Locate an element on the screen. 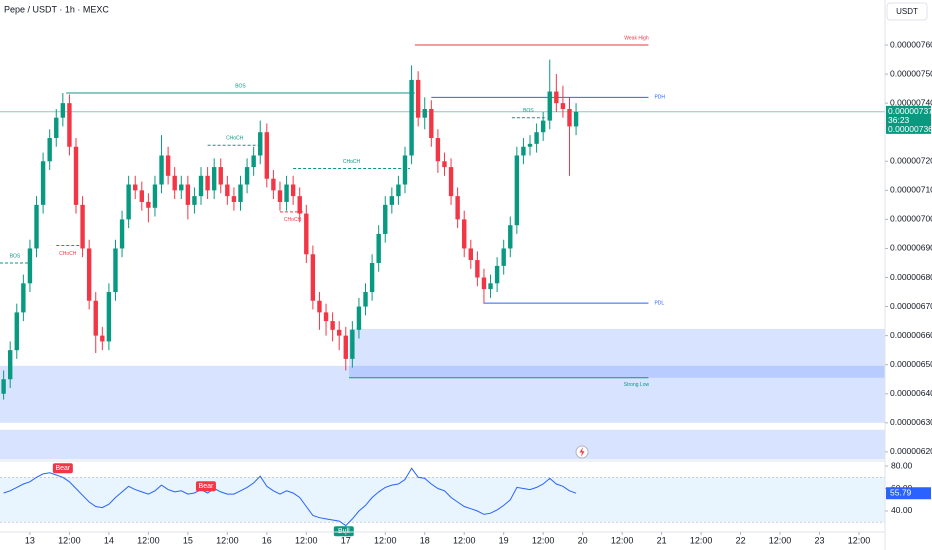 The height and width of the screenshot is (550, 932). x-tick-label: 22 is located at coordinates (741, 540).